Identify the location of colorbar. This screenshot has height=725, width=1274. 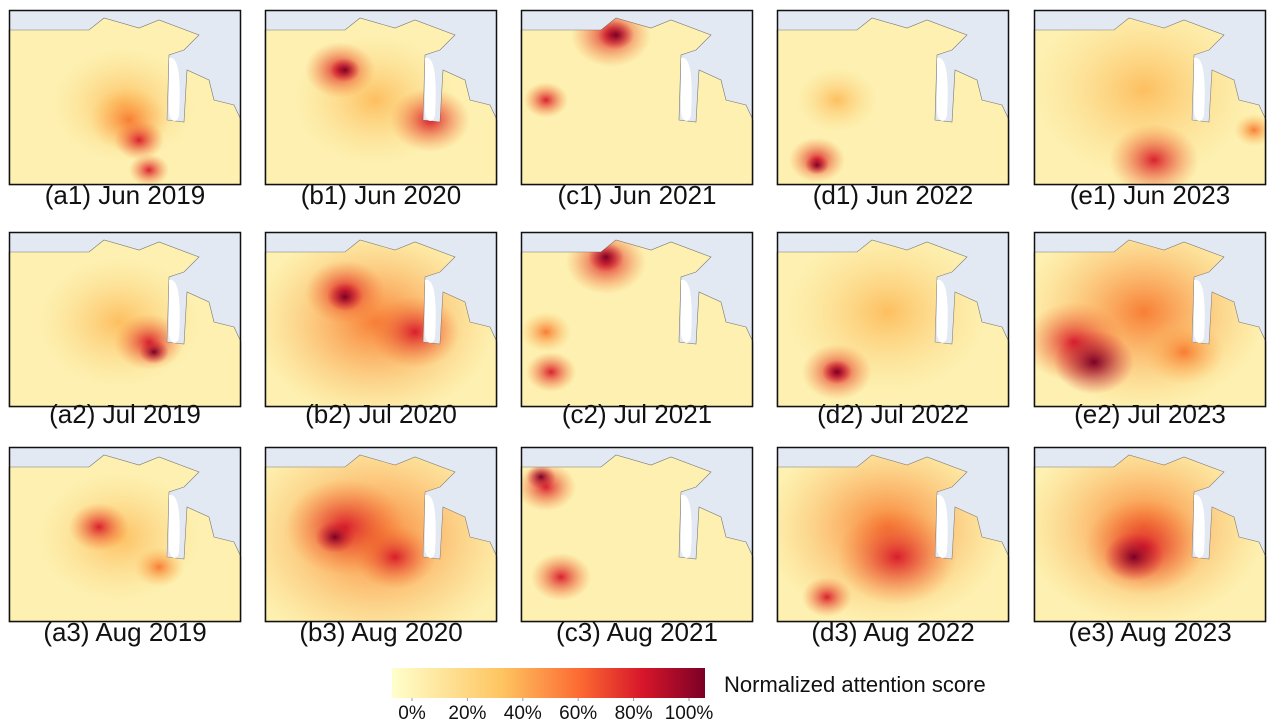
(548, 683).